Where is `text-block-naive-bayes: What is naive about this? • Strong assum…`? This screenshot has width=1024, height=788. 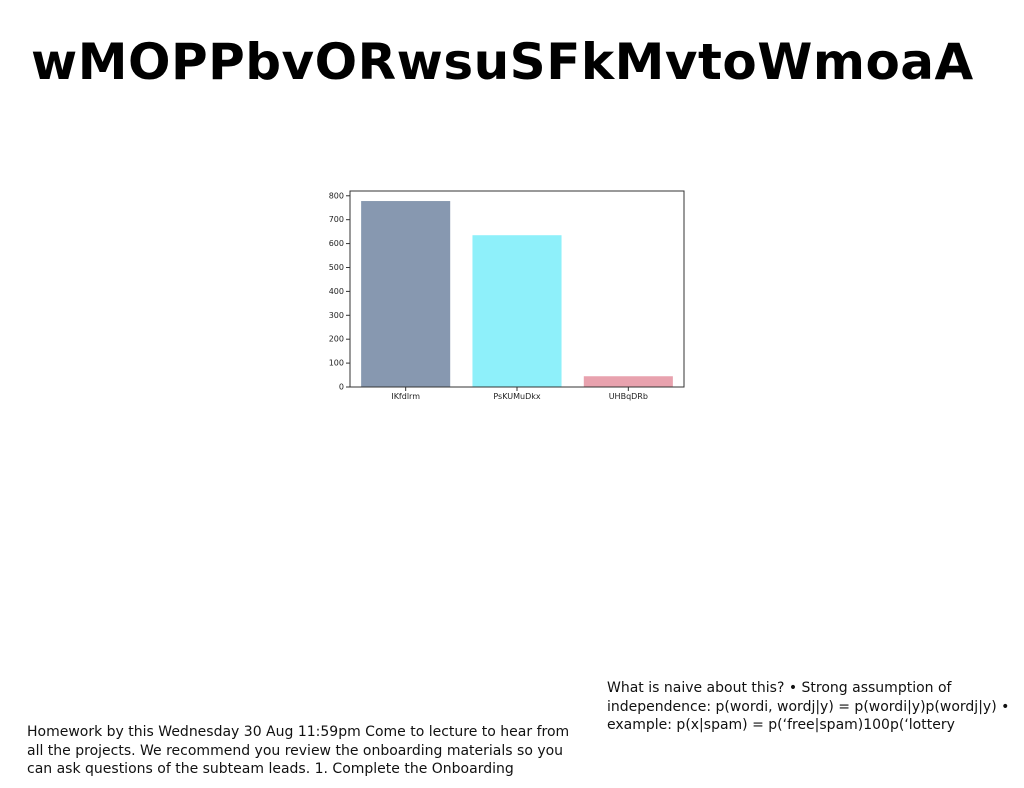
text-block-naive-bayes: What is naive about this? • Strong assum… is located at coordinates (813, 707).